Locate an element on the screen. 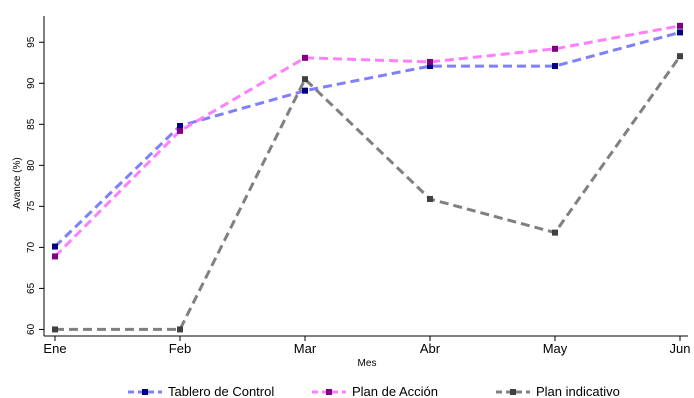 This screenshot has width=694, height=398. y-tick-label: 90 is located at coordinates (31, 83).